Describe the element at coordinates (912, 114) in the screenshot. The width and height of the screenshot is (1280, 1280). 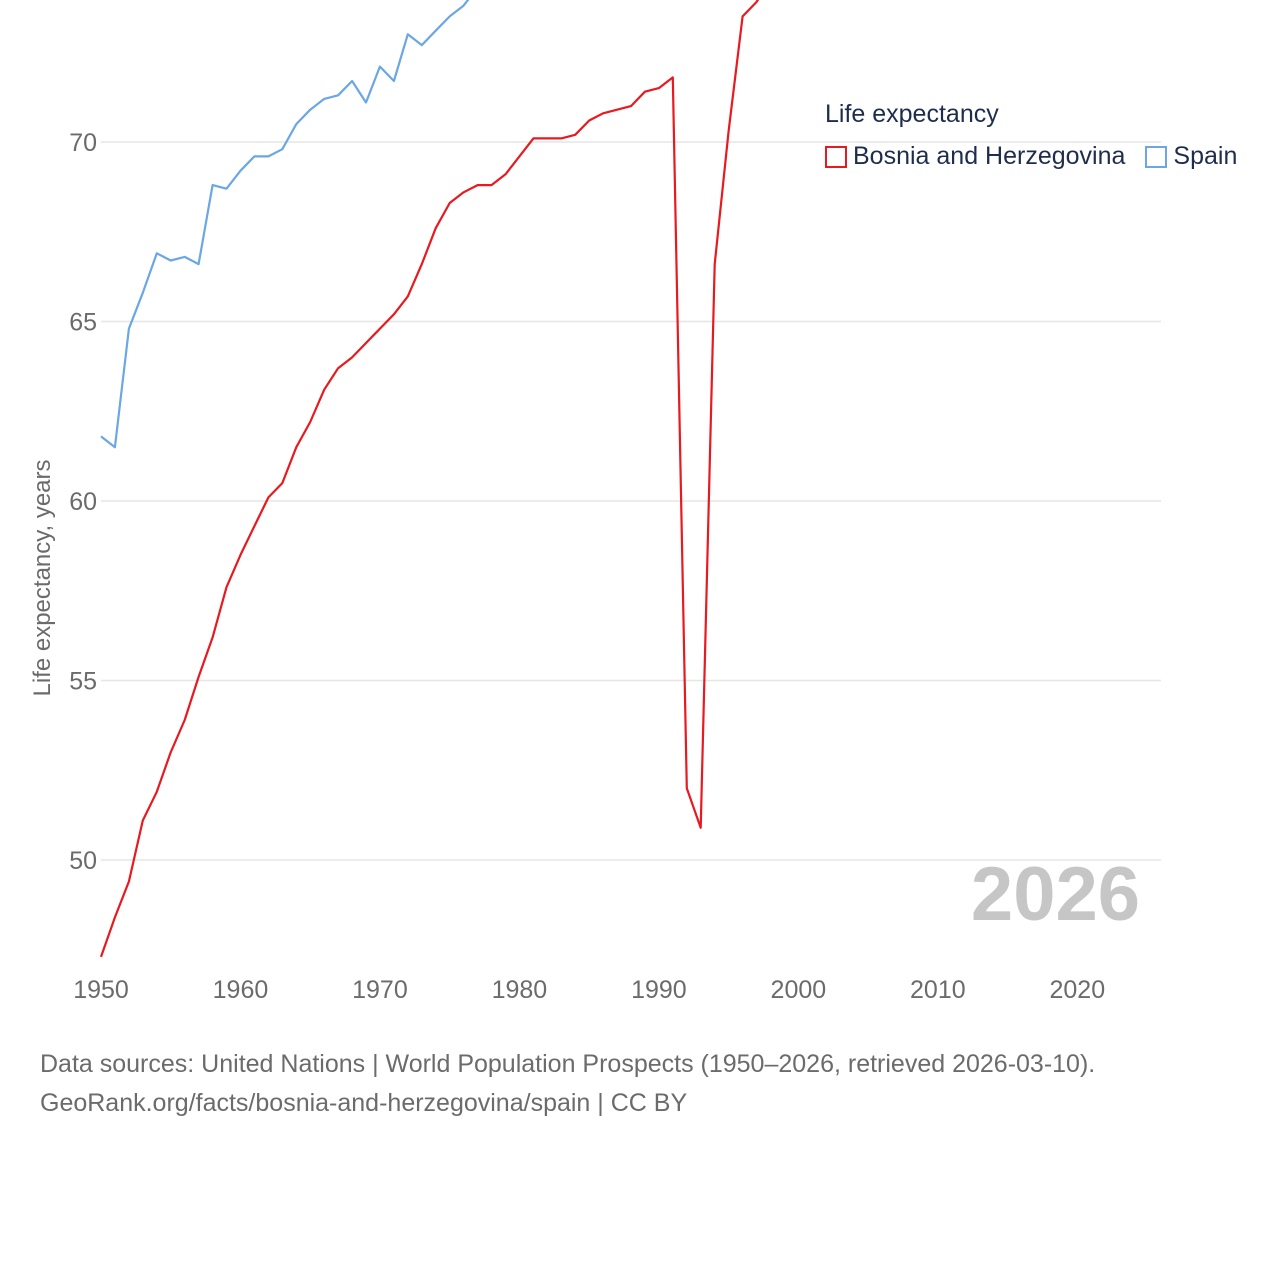
I see `legend-title: Life expectancy` at that location.